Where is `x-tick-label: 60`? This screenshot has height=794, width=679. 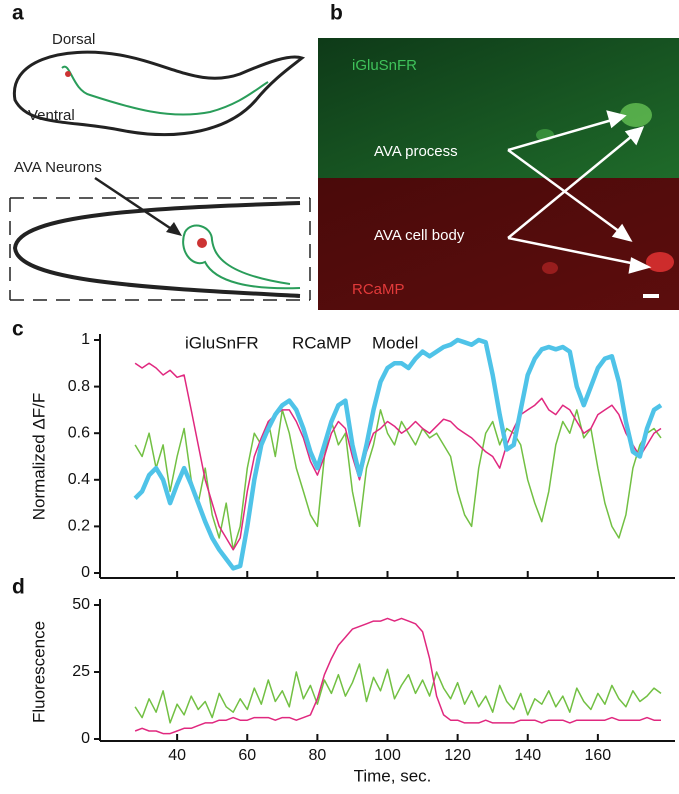 x-tick-label: 60 is located at coordinates (247, 755).